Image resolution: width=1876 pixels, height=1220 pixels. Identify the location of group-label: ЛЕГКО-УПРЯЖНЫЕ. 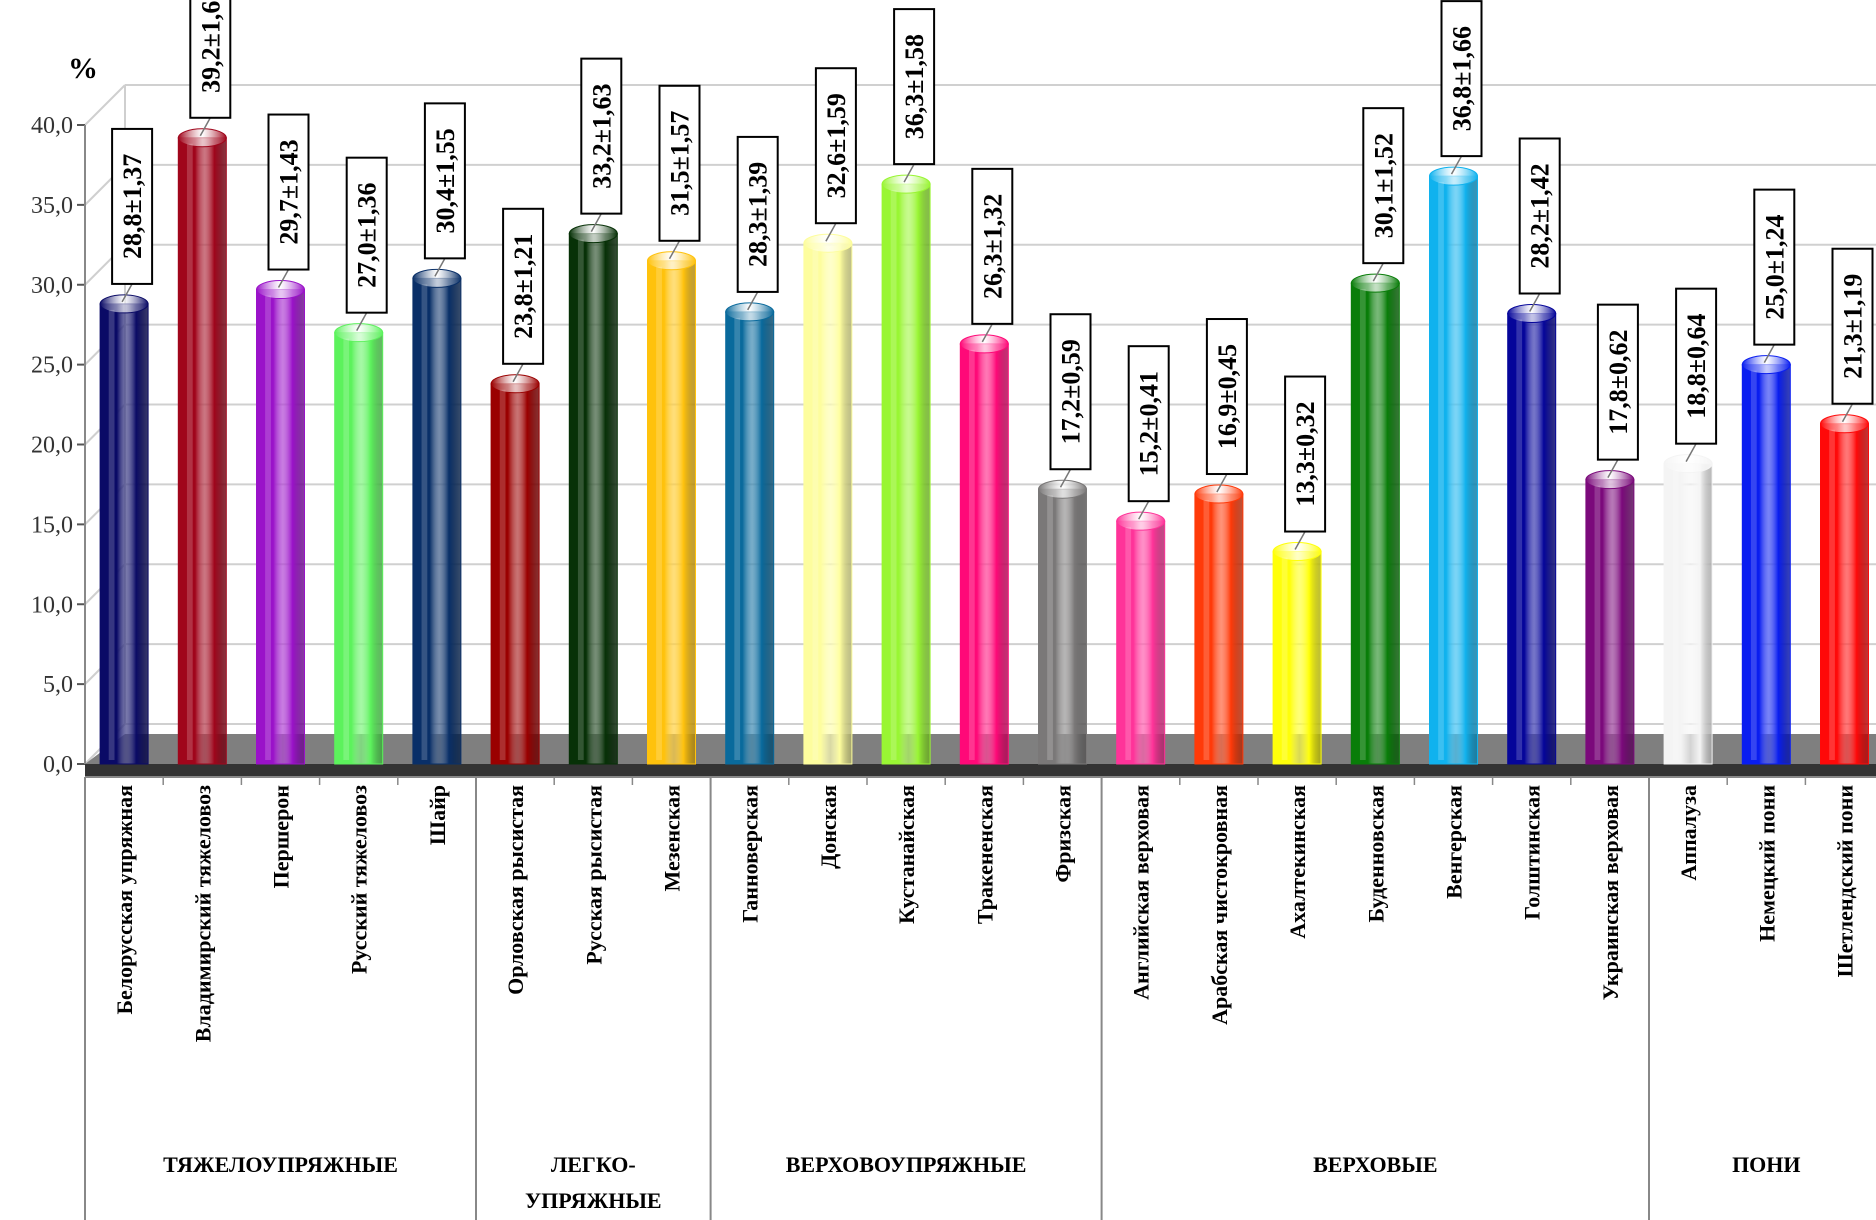
(593, 1182).